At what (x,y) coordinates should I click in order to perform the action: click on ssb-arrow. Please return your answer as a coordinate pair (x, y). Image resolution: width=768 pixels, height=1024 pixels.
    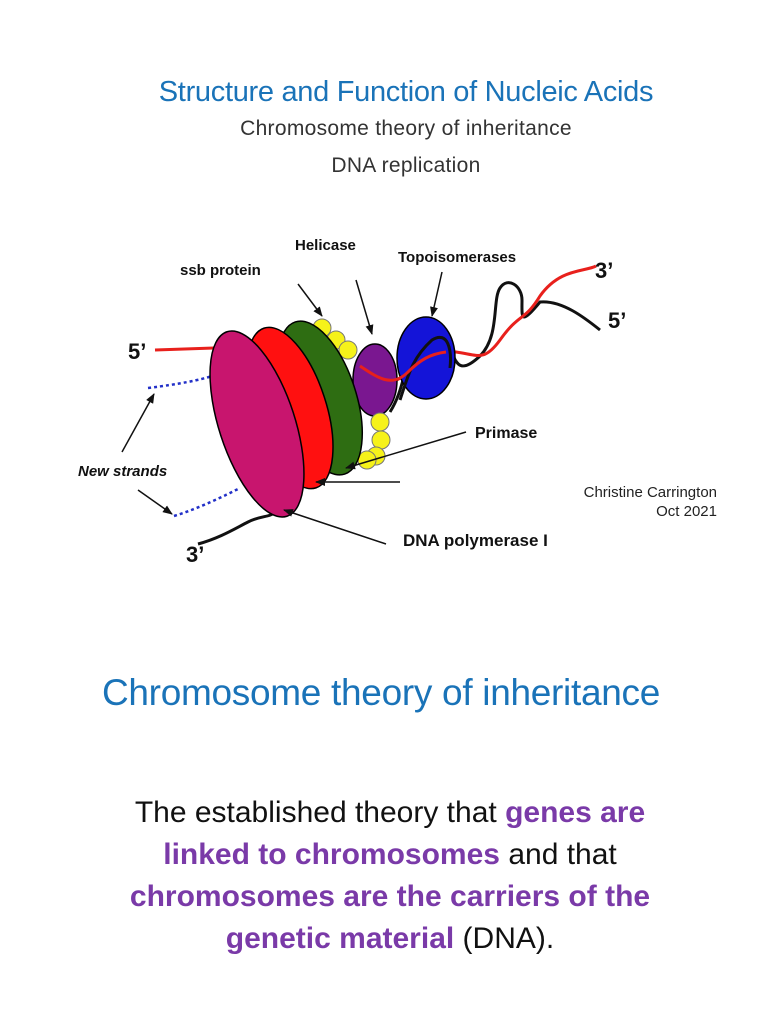
    Looking at the image, I should click on (310, 300).